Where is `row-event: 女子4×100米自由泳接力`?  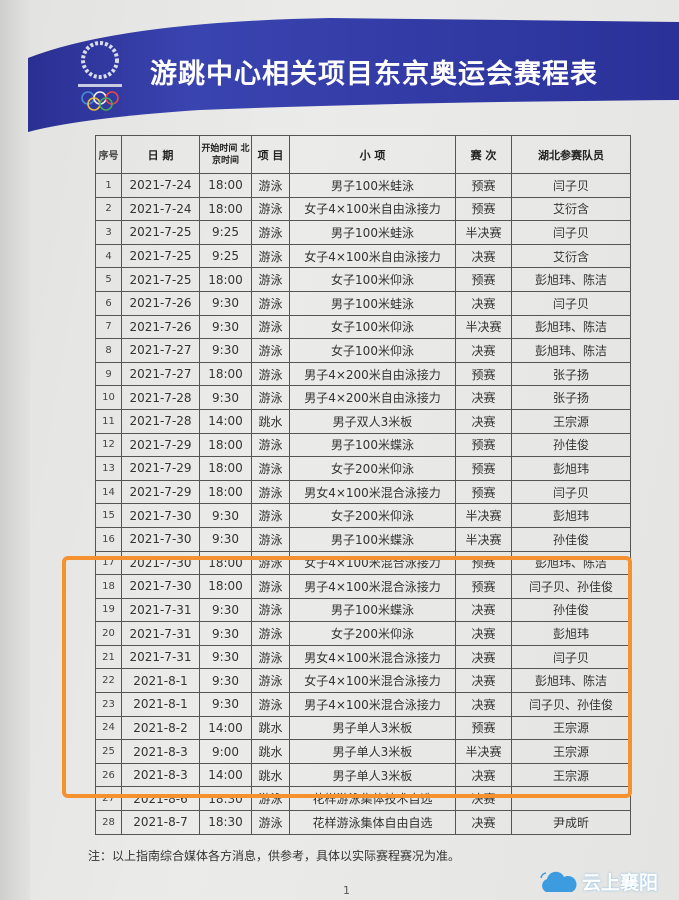
row-event: 女子4×100米自由泳接力 is located at coordinates (372, 209).